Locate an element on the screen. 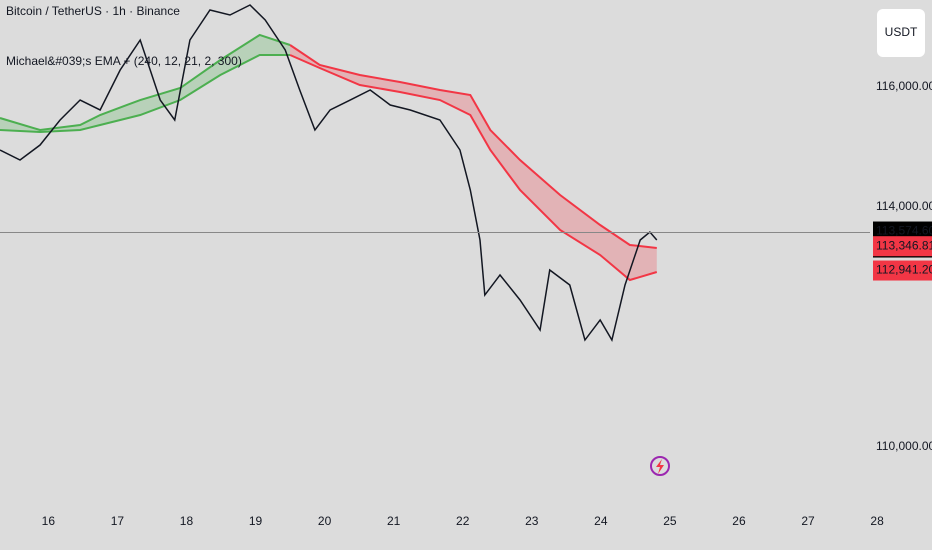 Image resolution: width=932 pixels, height=550 pixels. currency-label: USDT is located at coordinates (901, 32).